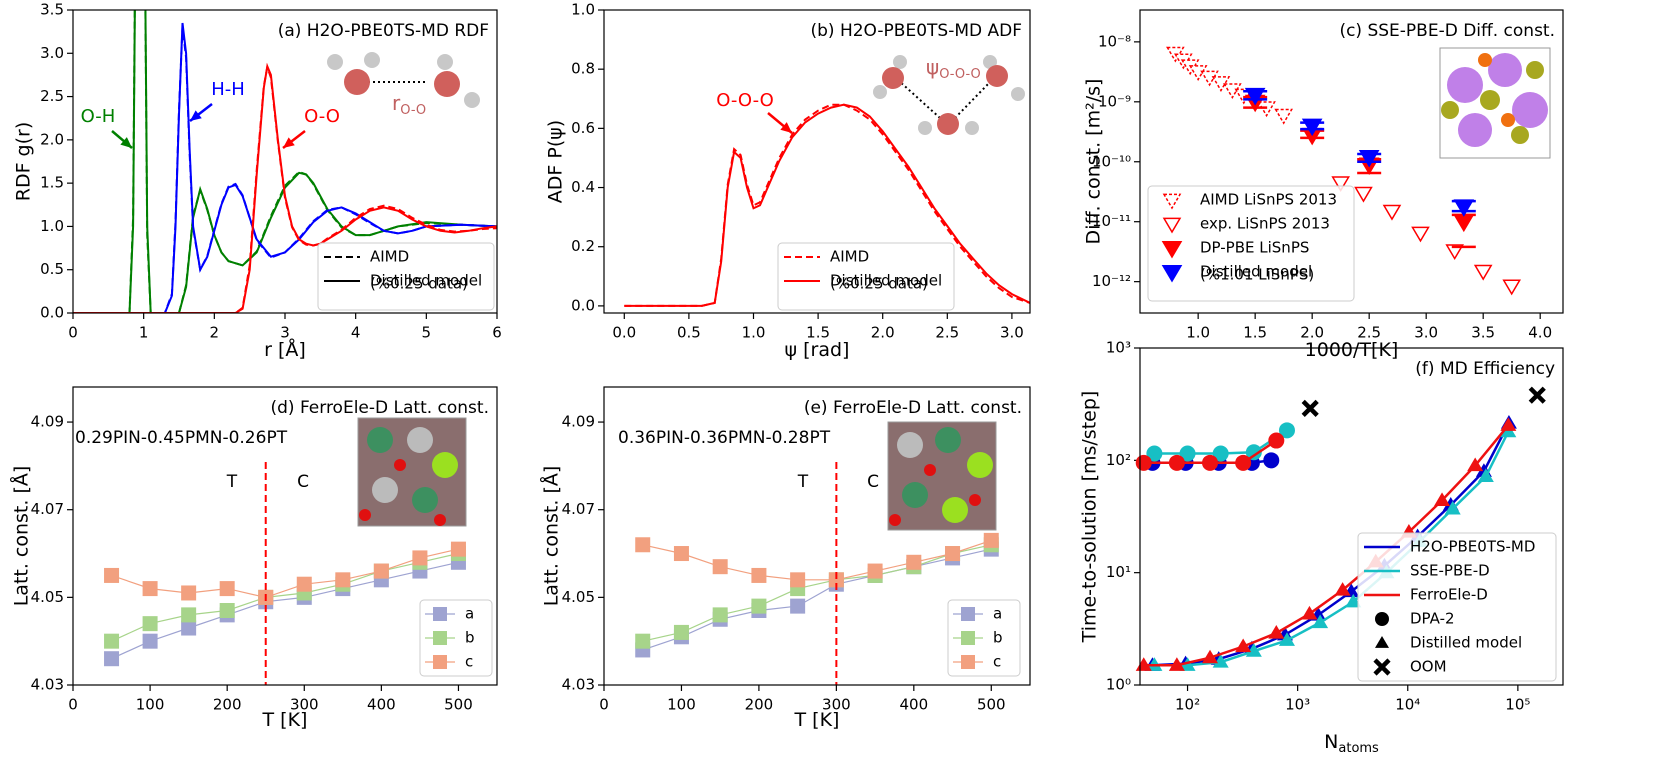 This screenshot has height=776, width=1661. I want to click on legend-label: c, so click(469, 662).